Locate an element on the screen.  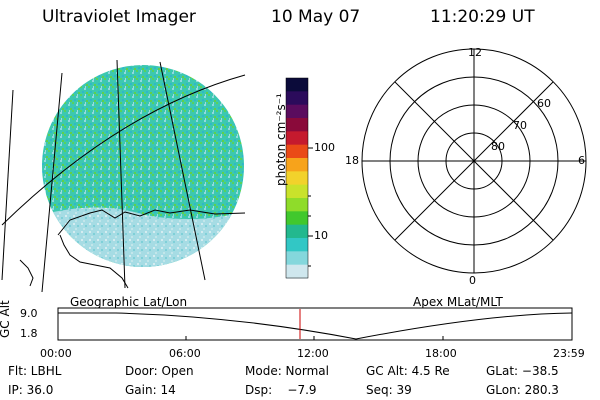
timeline-ytick-1-8: 1.8 is located at coordinates (29, 333).